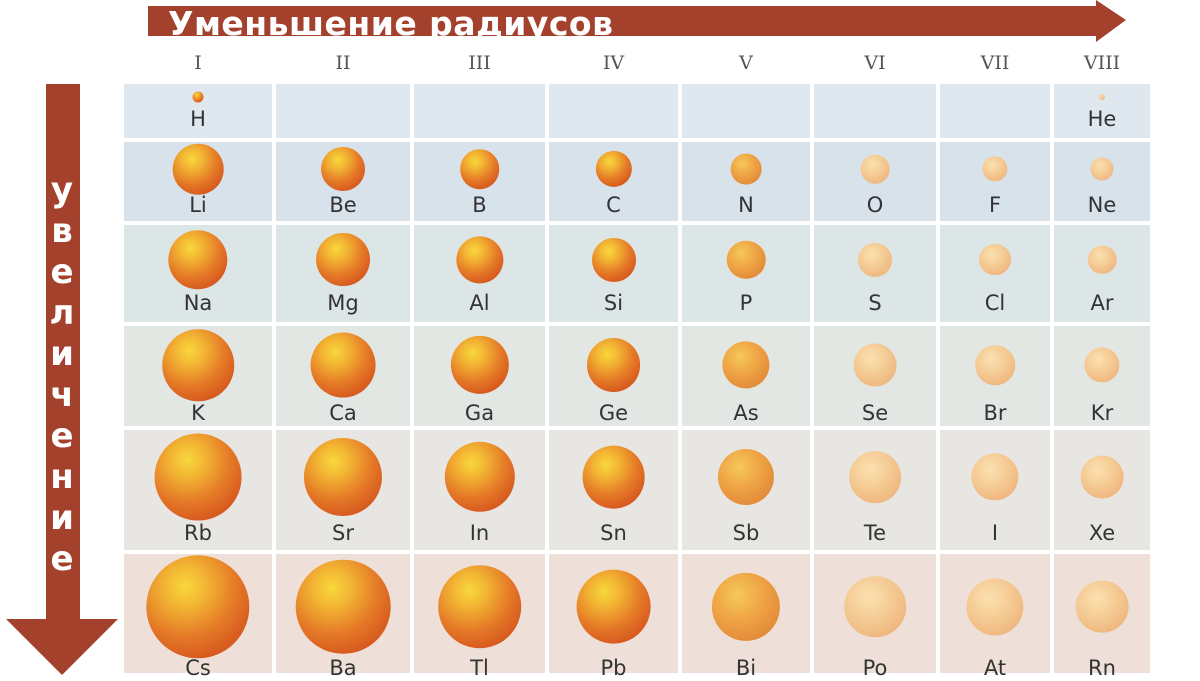 This screenshot has width=1200, height=681. What do you see at coordinates (62, 477) in the screenshot?
I see `vertical-label-letter: н` at bounding box center [62, 477].